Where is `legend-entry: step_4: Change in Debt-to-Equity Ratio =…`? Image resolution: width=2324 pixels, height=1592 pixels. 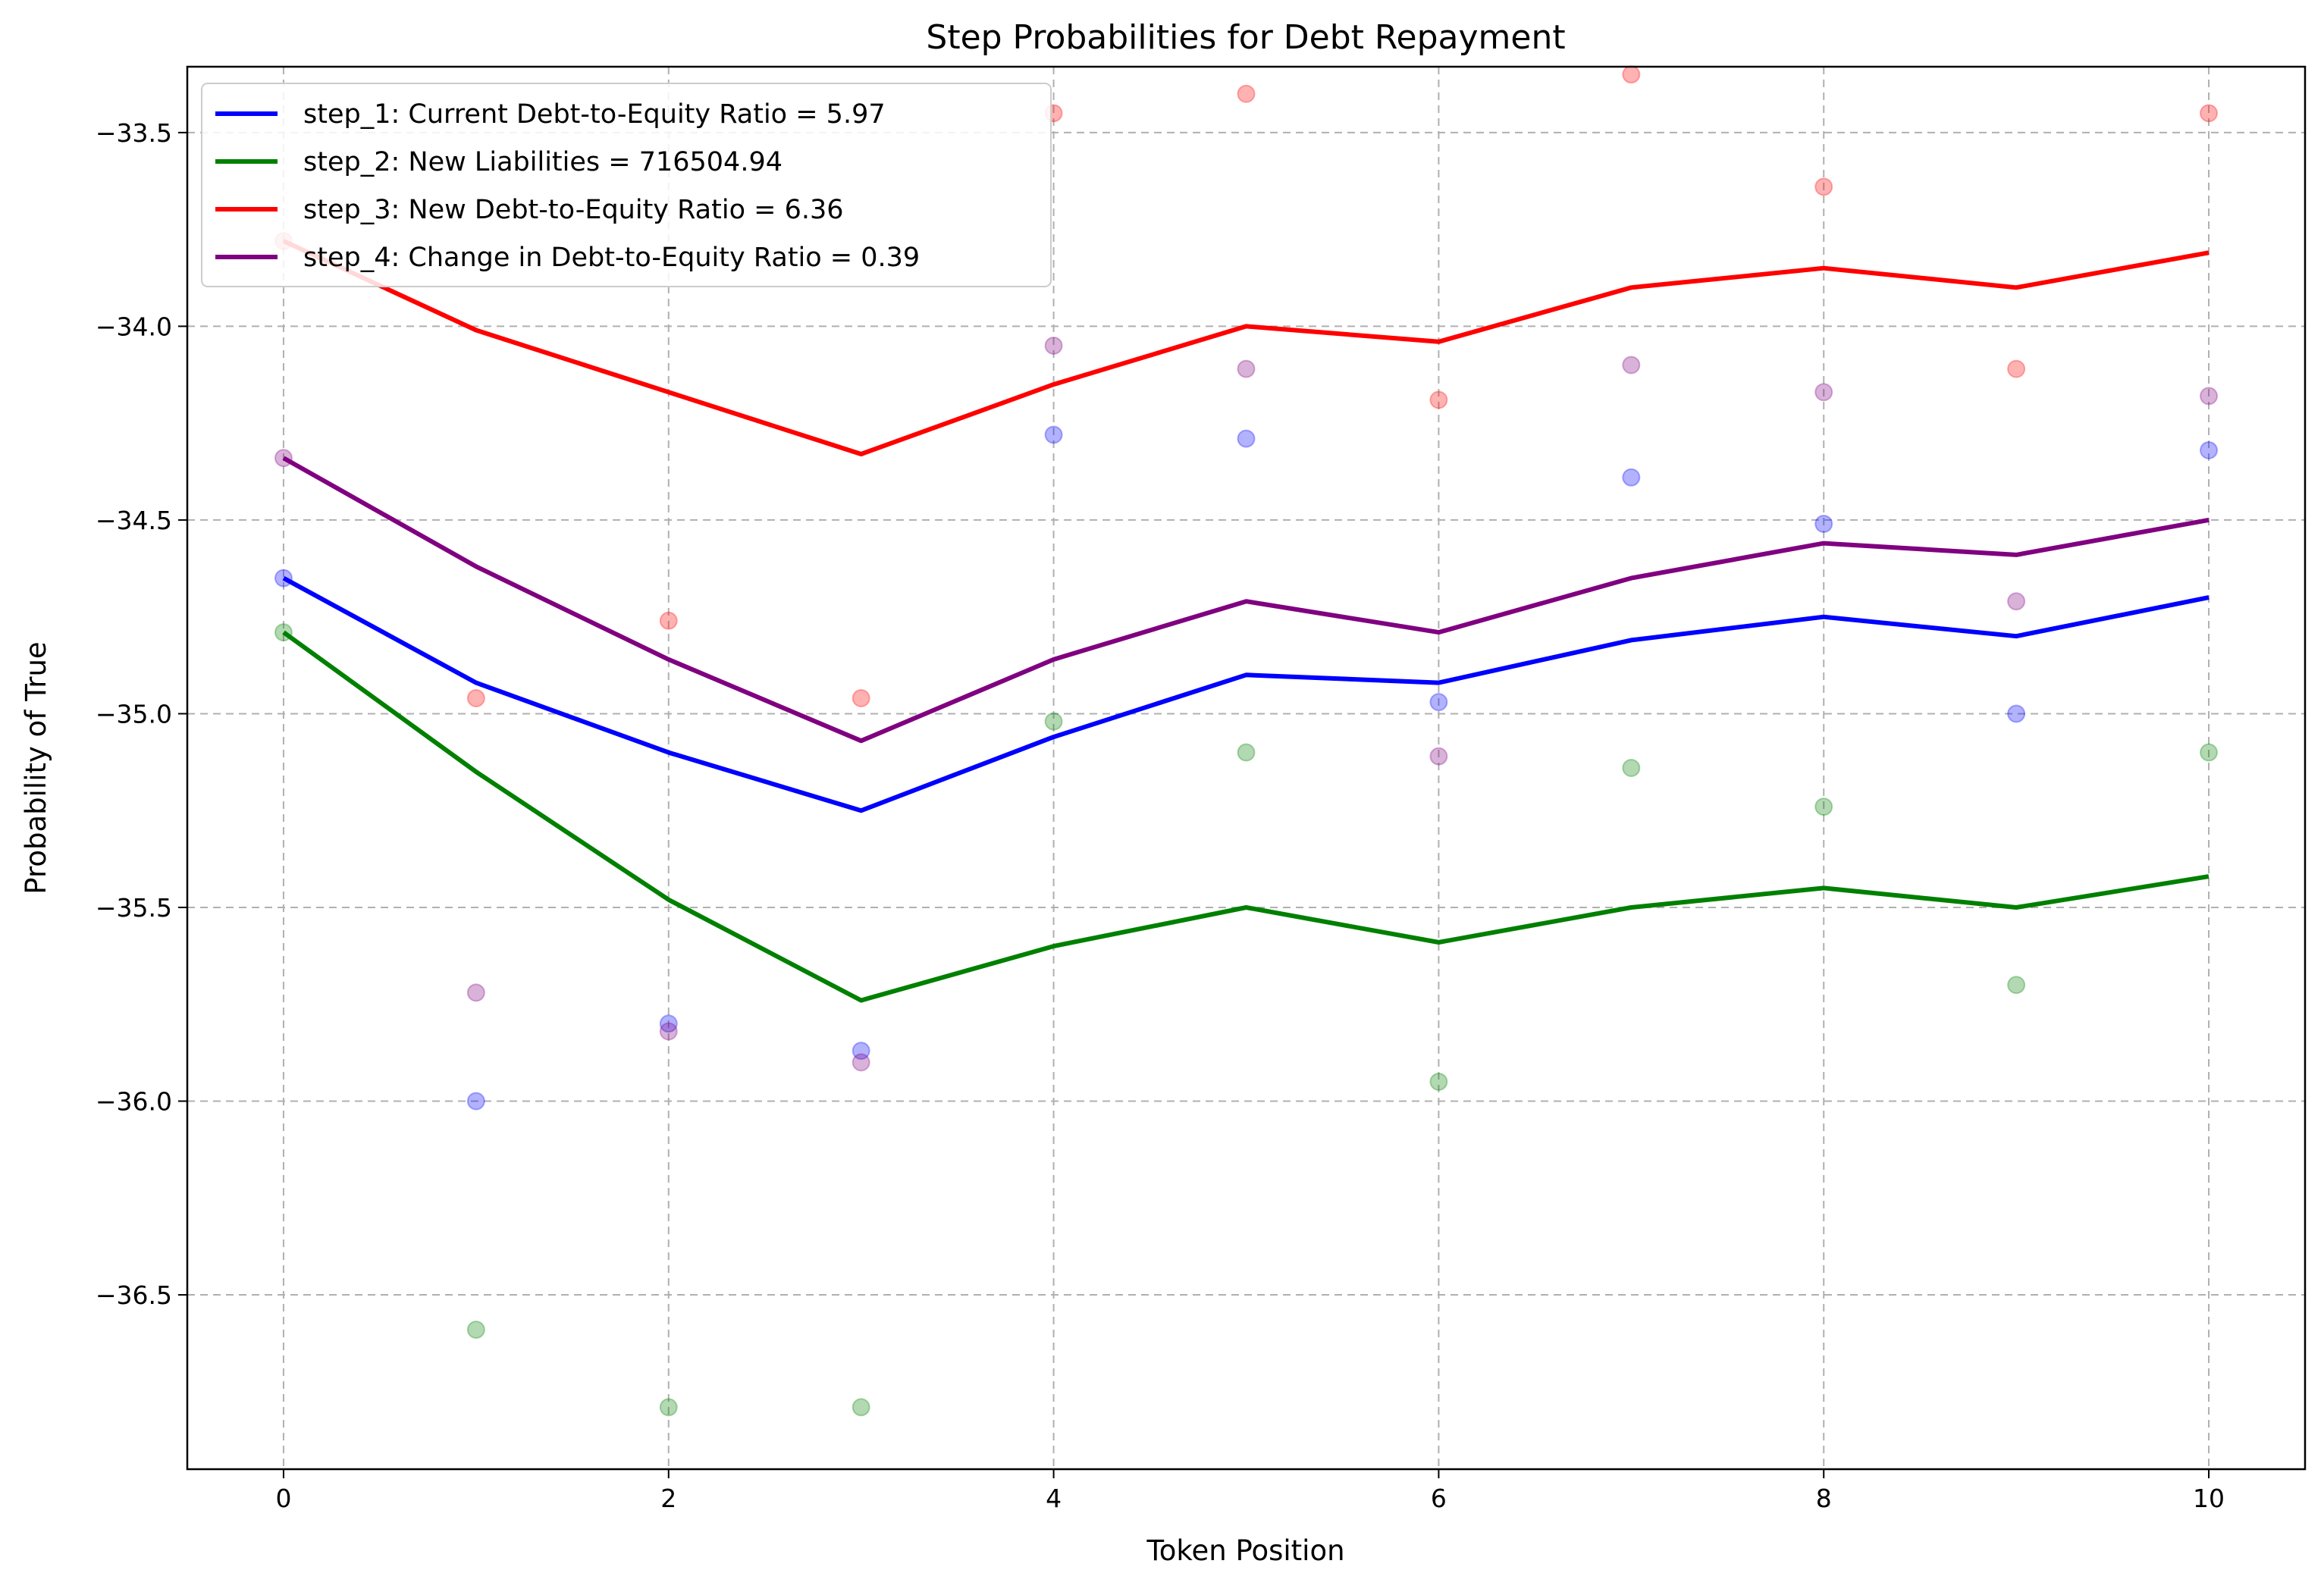
legend-entry: step_4: Change in Debt-to-Equity Ratio =… is located at coordinates (611, 258).